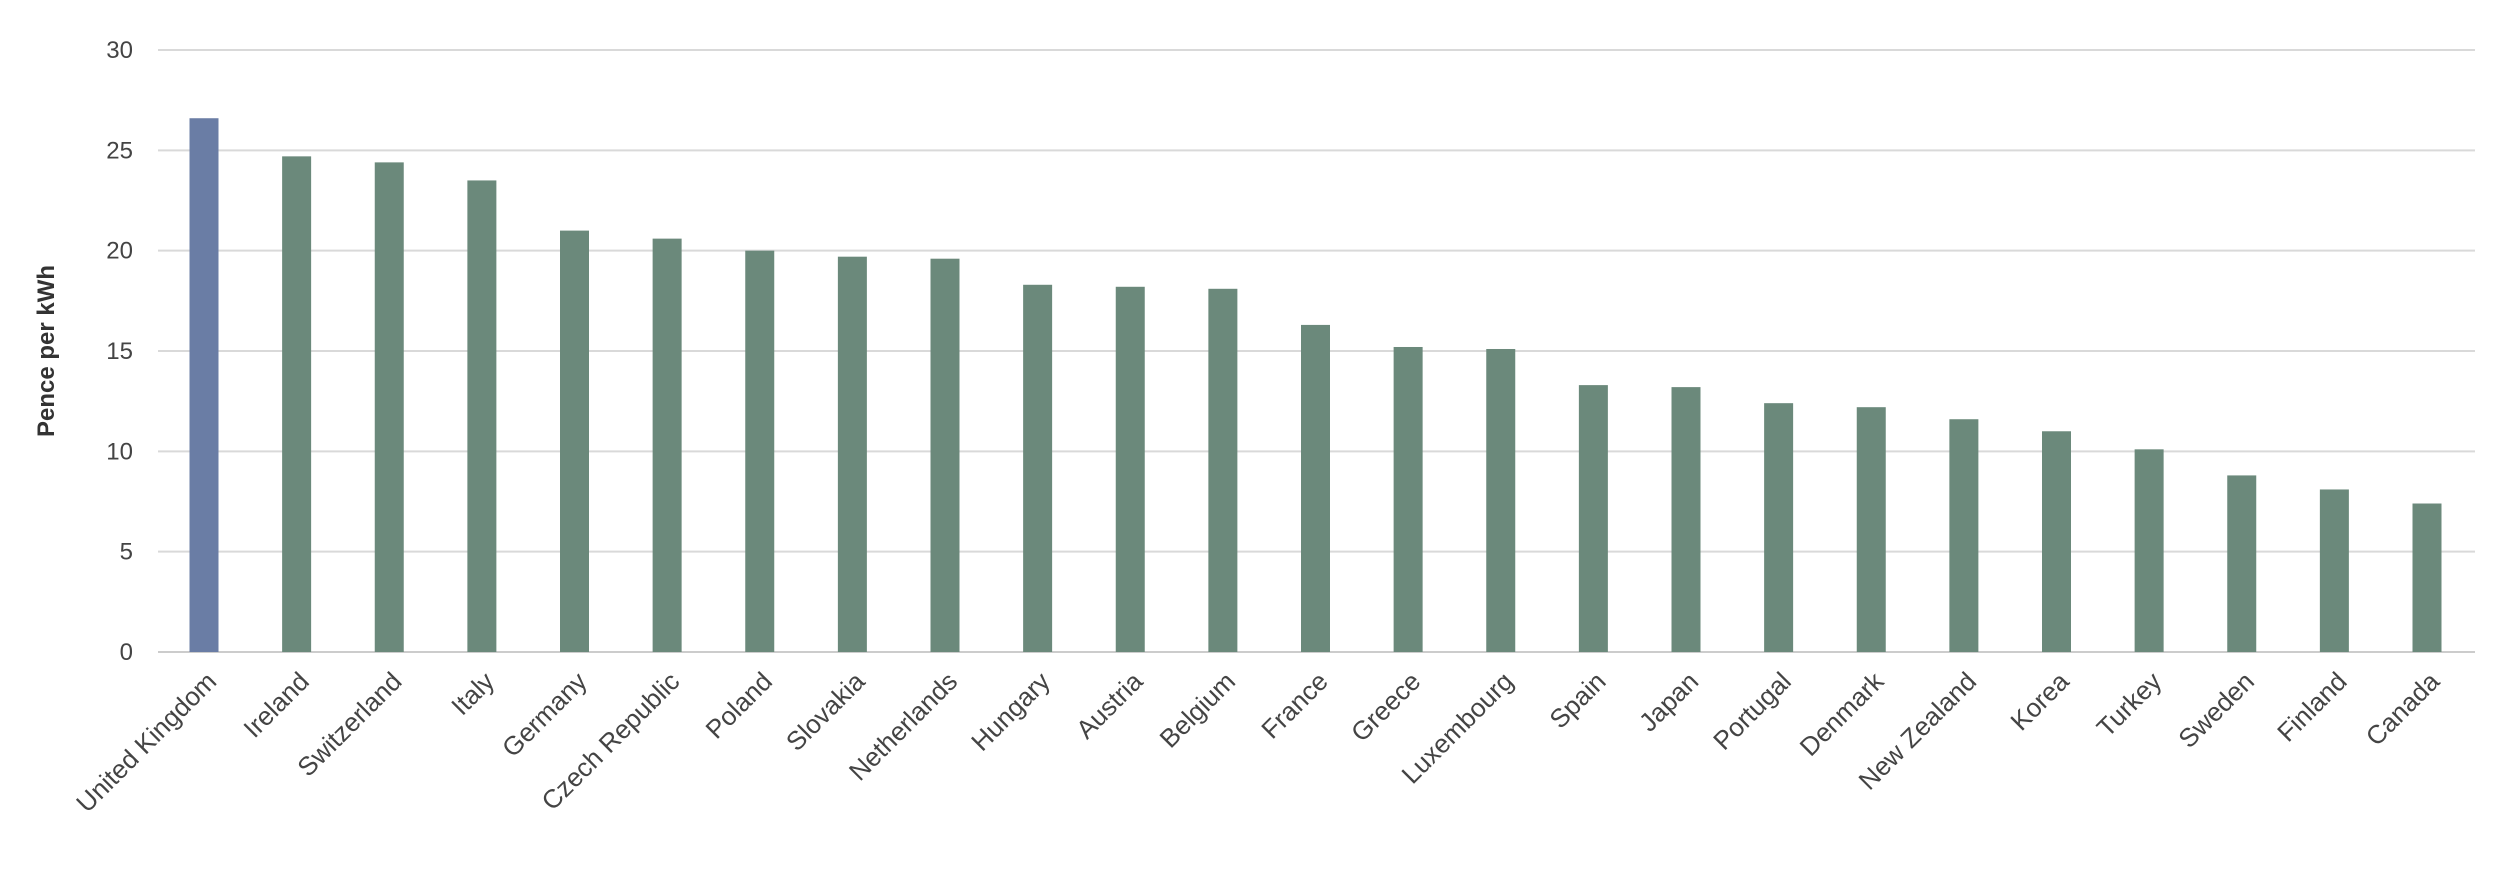  Describe the element at coordinates (1130, 469) in the screenshot. I see `bar-austria` at that location.